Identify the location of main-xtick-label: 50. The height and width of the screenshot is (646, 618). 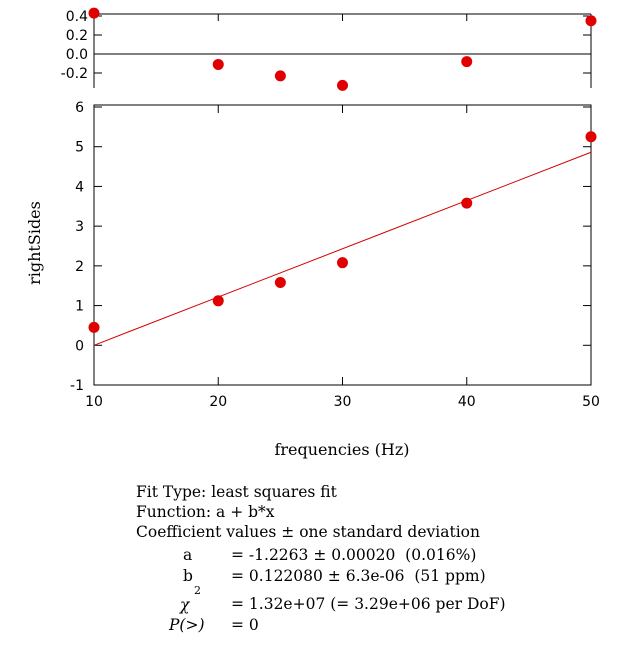
(591, 402).